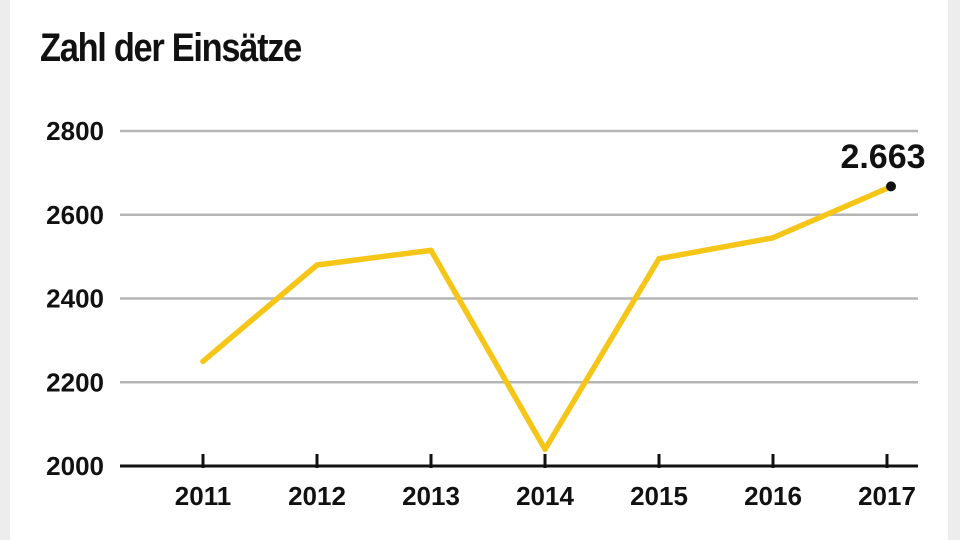 The width and height of the screenshot is (960, 540). What do you see at coordinates (75, 215) in the screenshot?
I see `y-tick-label: 2600` at bounding box center [75, 215].